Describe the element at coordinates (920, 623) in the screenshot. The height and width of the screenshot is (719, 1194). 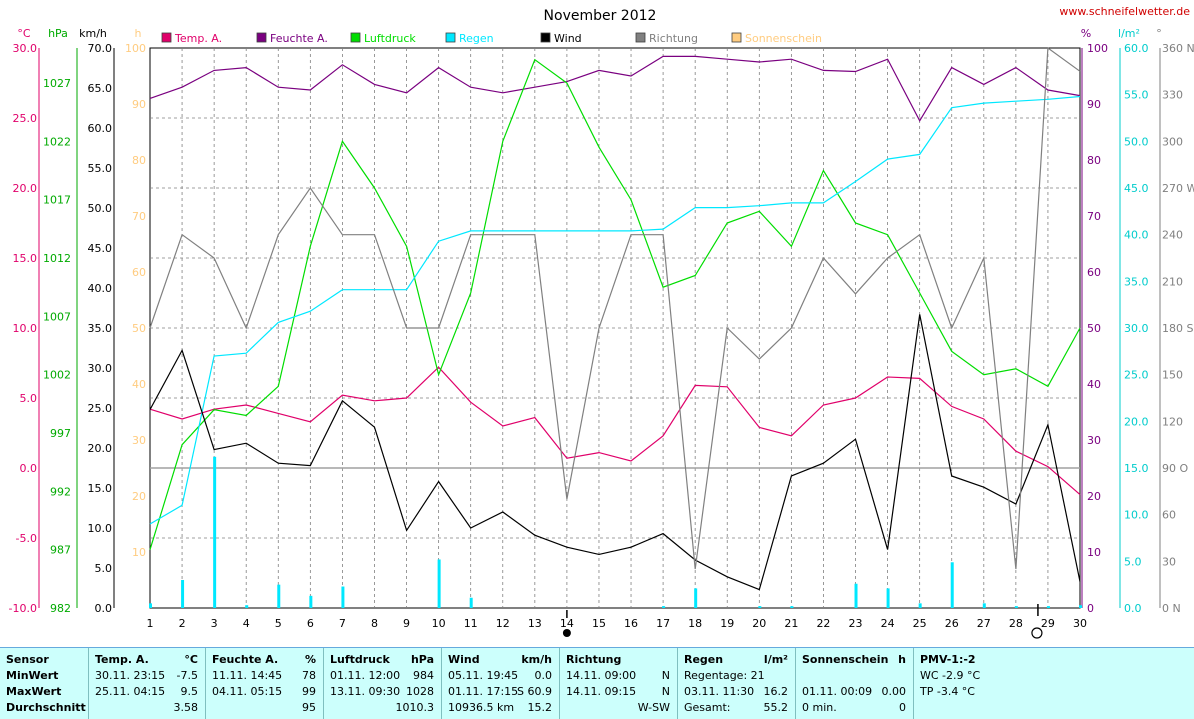
I see `x-tick-label: 25` at that location.